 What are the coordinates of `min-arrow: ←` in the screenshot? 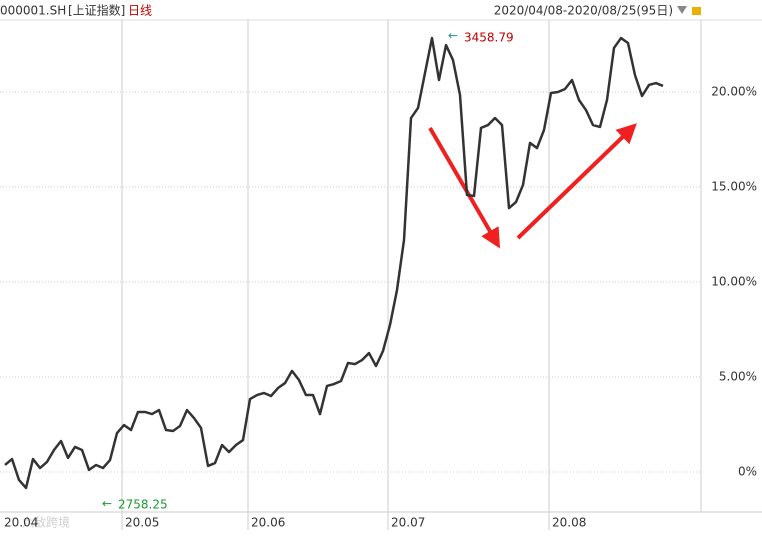 It's located at (107, 504).